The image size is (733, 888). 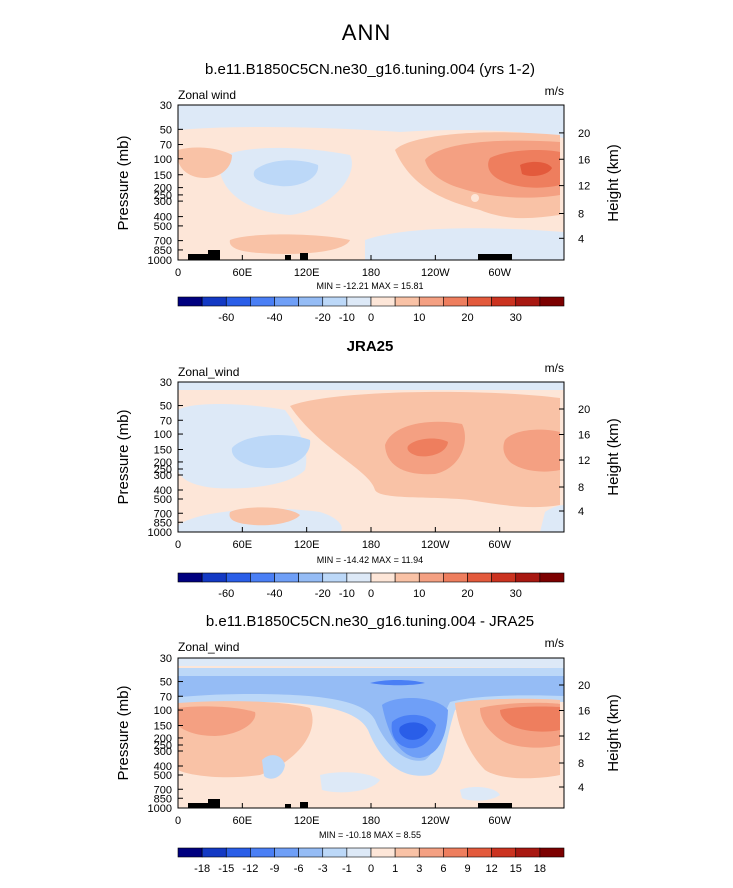 What do you see at coordinates (168, 514) in the screenshot?
I see `pressure-tick: 700` at bounding box center [168, 514].